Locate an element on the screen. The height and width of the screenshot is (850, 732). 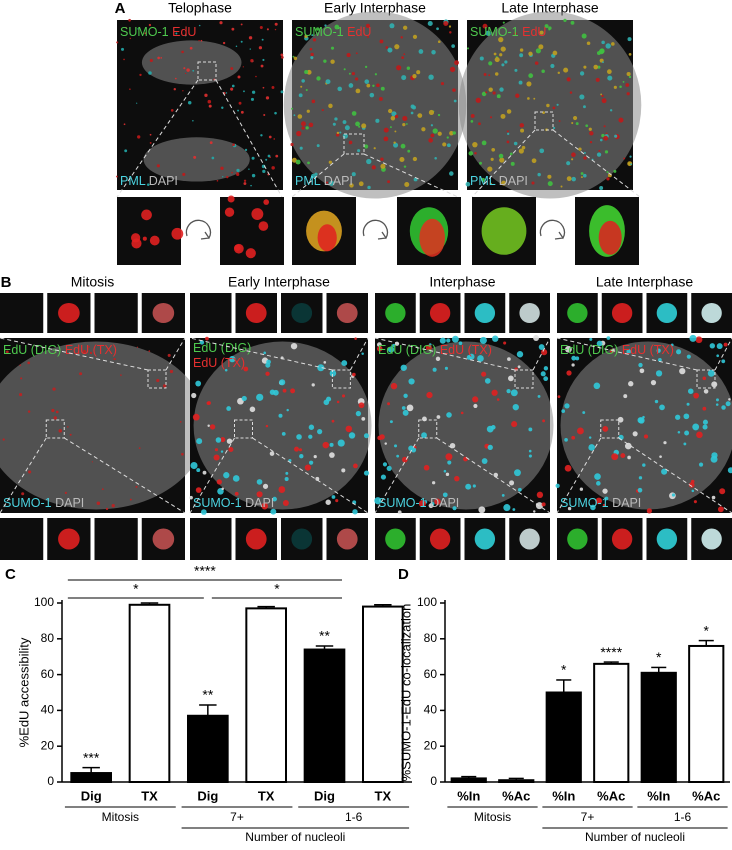
overlay-label: SUMO-1 is located at coordinates (402, 503).